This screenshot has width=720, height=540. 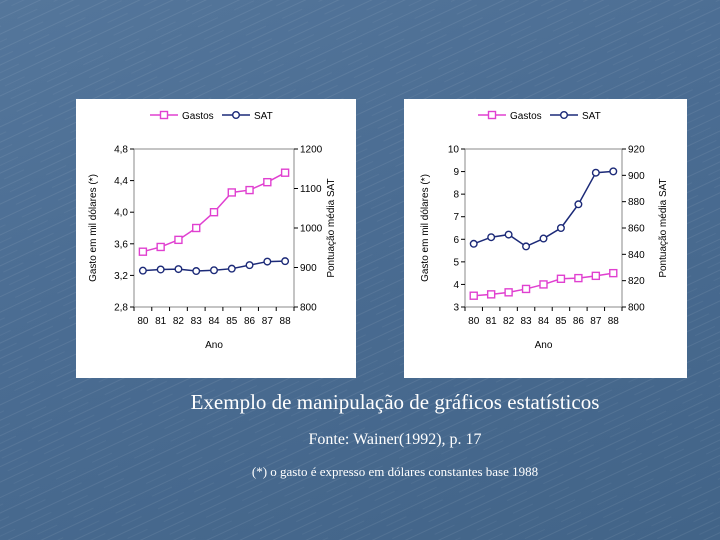 What do you see at coordinates (456, 285) in the screenshot?
I see `y-tick-label: 4` at bounding box center [456, 285].